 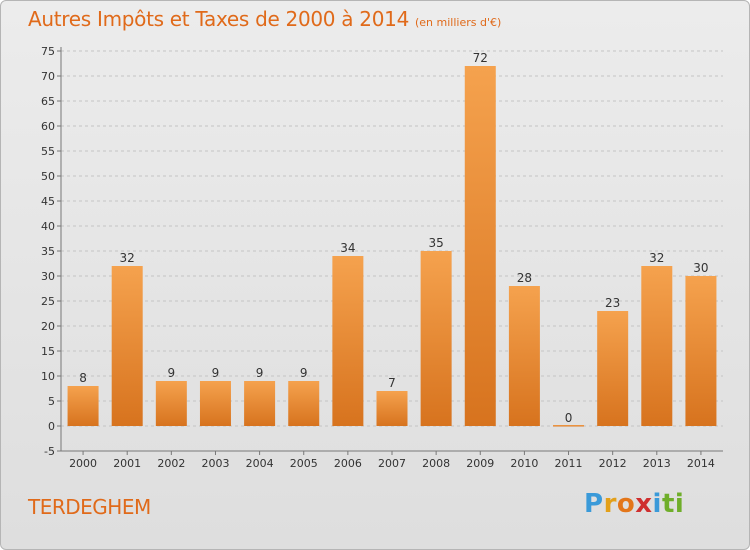 I want to click on data-label-2010: 28, so click(x=524, y=278).